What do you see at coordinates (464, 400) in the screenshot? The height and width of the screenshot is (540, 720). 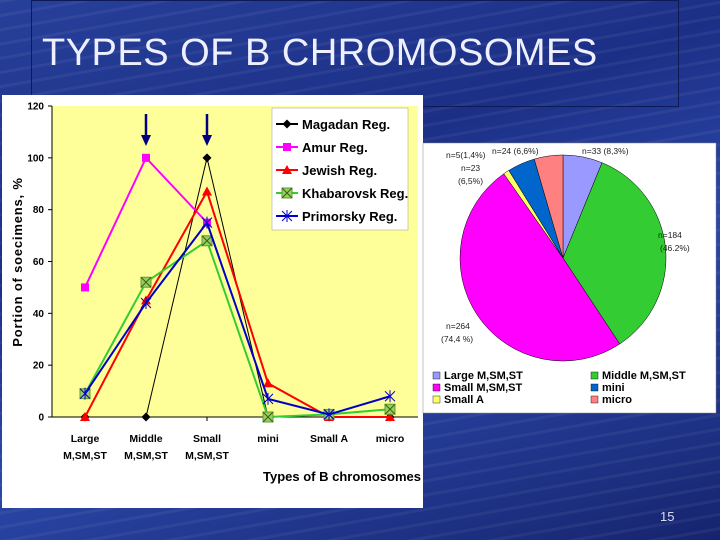 I see `pie-legend-label: Small A` at bounding box center [464, 400].